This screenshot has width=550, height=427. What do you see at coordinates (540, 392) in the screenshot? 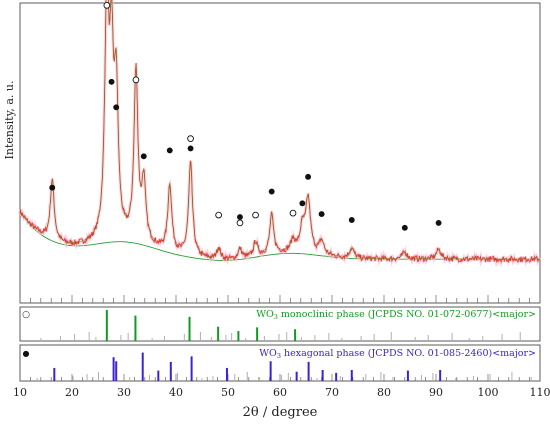
I see `x-tick-label: 110` at bounding box center [540, 392].